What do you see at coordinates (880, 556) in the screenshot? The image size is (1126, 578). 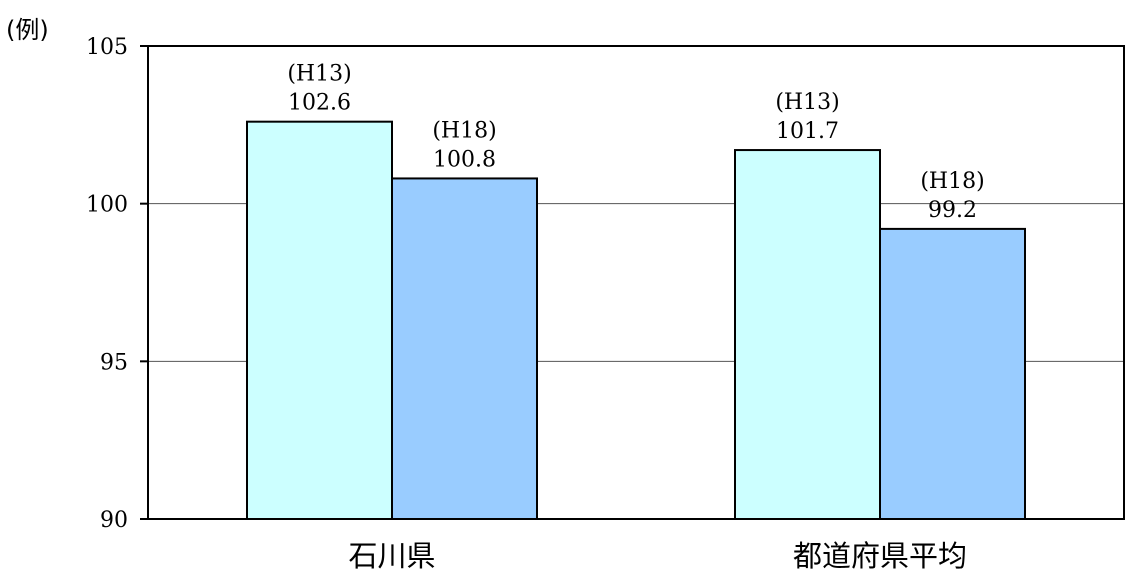 I see `x-category-label-1: 都道府県平均` at bounding box center [880, 556].